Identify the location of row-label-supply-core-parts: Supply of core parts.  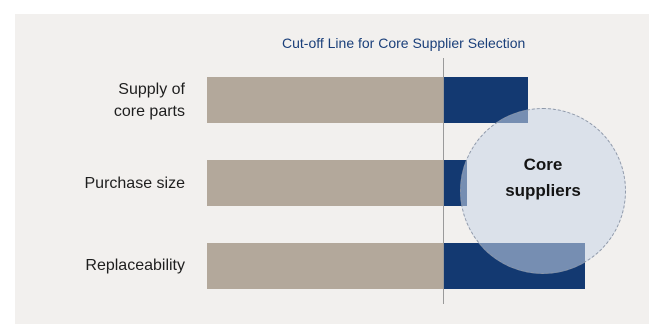
(149, 101).